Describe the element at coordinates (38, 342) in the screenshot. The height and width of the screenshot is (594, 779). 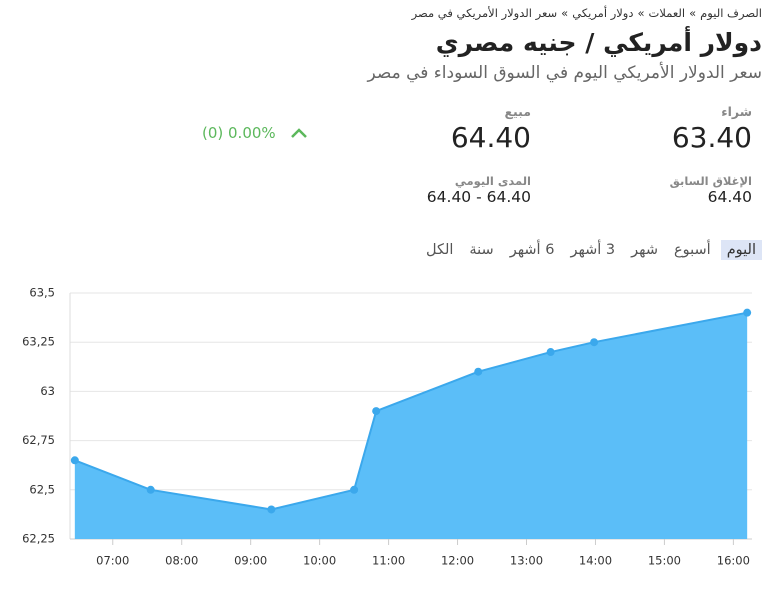
I see `y-tick-label: 63,25` at that location.